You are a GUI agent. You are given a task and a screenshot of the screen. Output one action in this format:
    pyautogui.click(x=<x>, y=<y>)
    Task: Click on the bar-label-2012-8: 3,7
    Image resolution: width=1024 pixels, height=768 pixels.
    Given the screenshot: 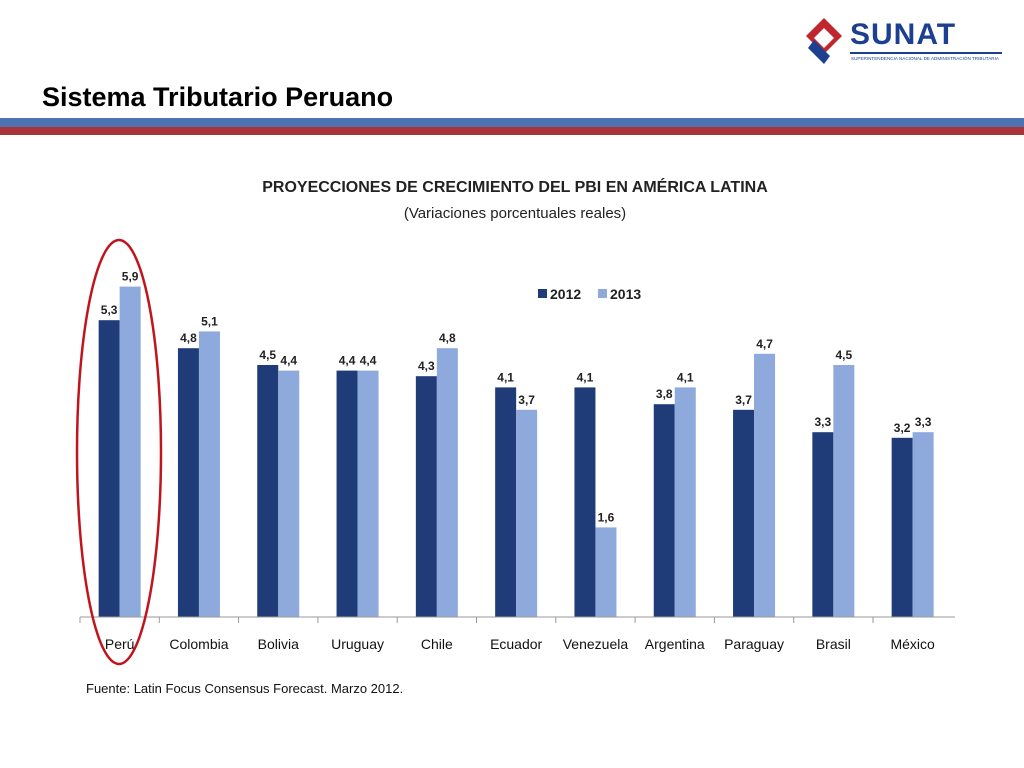 What is the action you would take?
    pyautogui.click(x=743, y=400)
    